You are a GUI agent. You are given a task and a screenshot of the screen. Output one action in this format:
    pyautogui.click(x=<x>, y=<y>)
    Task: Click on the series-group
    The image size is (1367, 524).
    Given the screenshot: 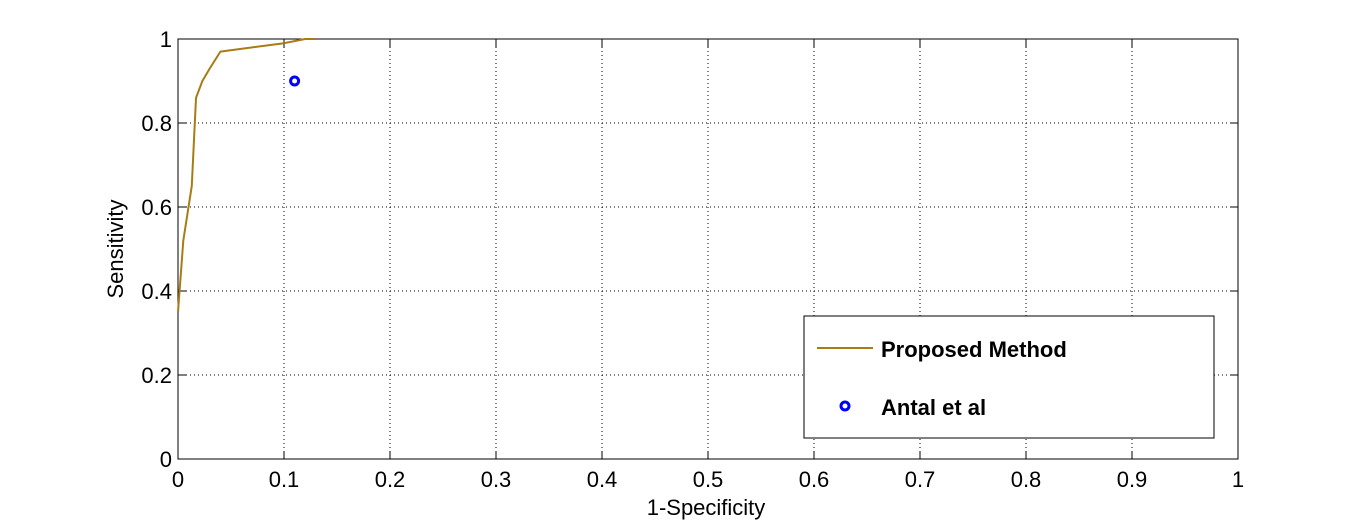 What is the action you would take?
    pyautogui.click(x=246, y=175)
    